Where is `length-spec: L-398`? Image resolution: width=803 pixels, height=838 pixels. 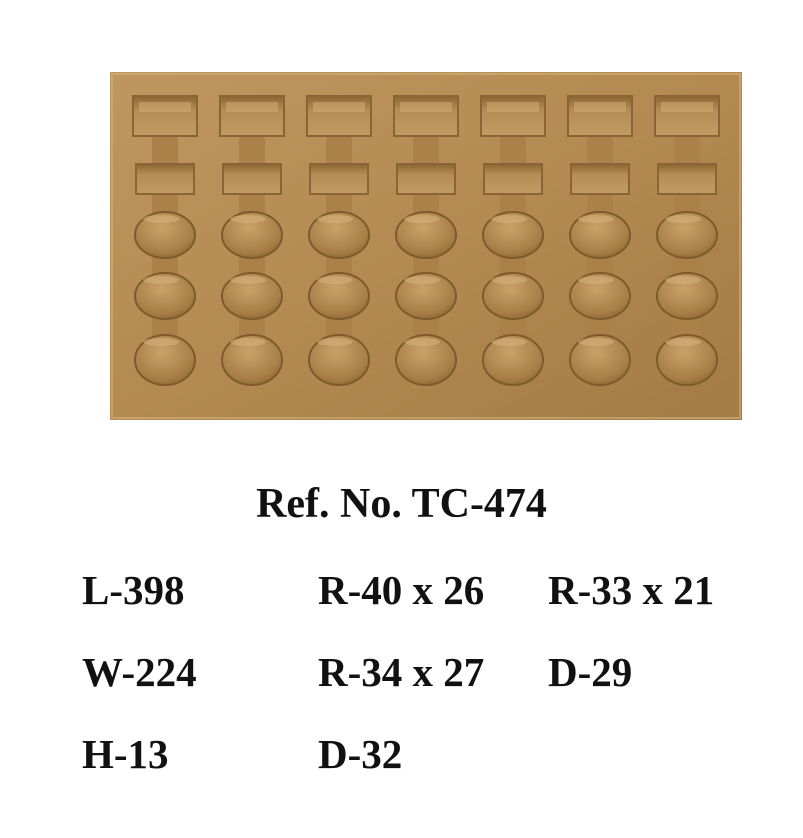
length-spec: L-398 is located at coordinates (133, 590).